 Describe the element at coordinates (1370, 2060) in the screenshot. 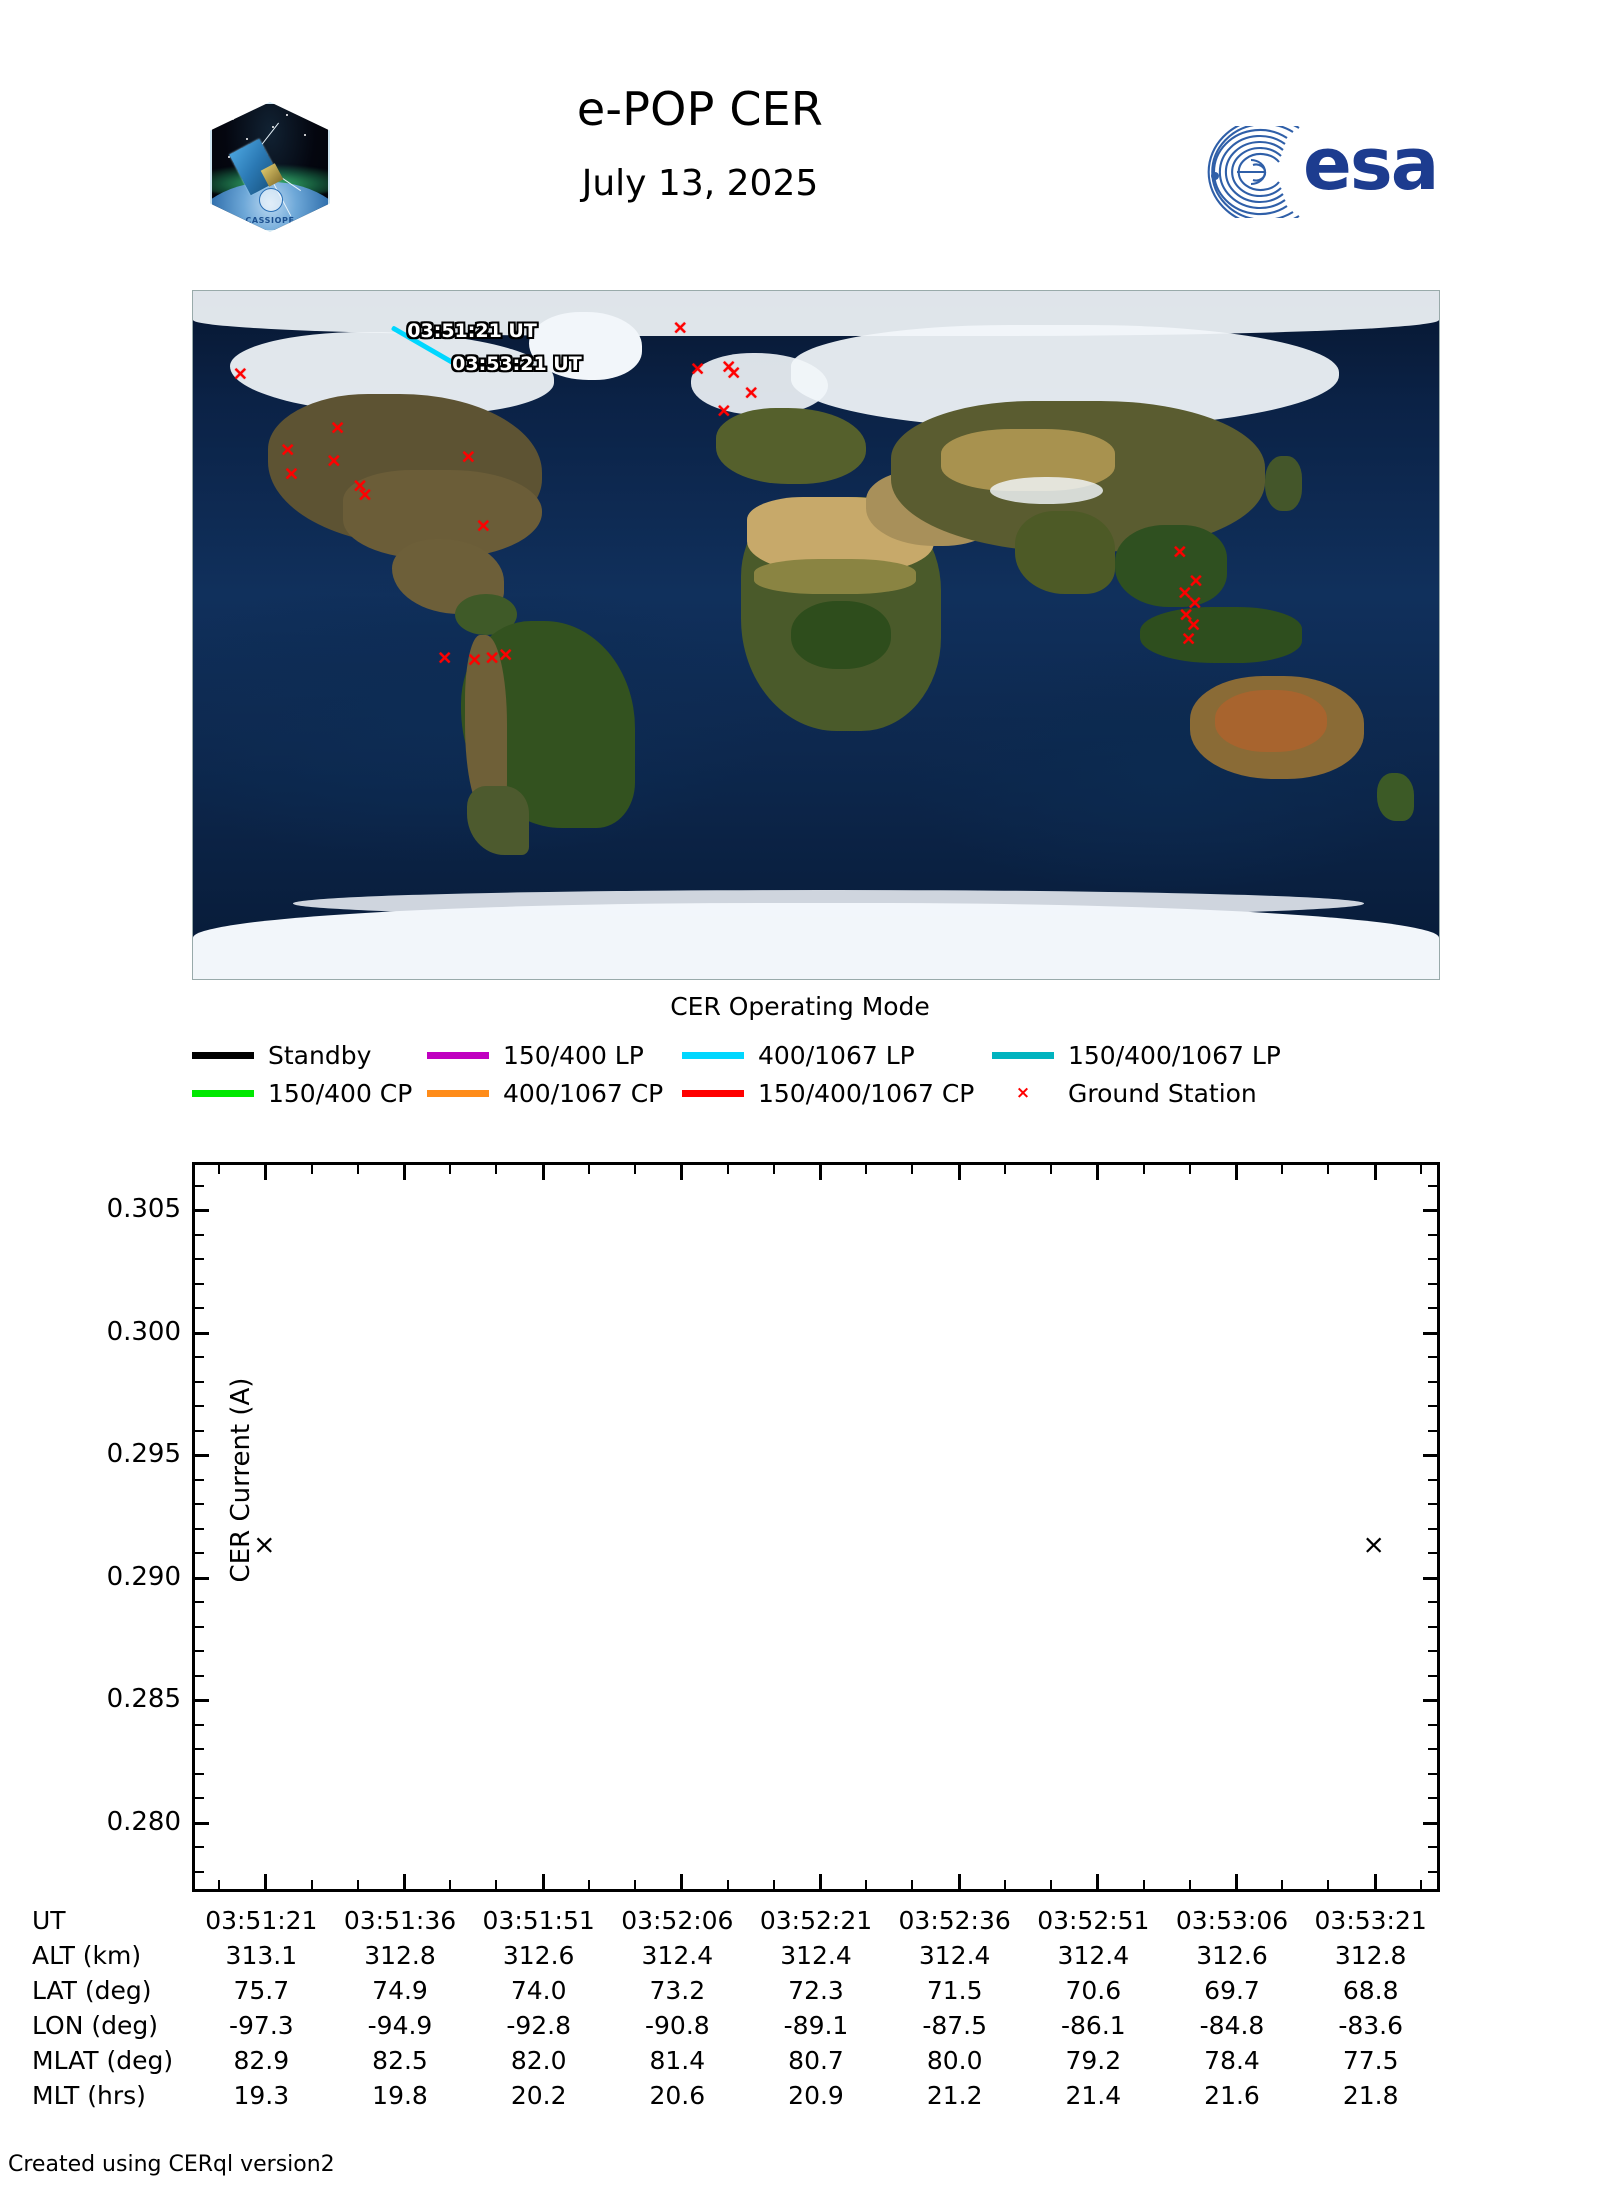

I see `table-cell: 77.5` at that location.